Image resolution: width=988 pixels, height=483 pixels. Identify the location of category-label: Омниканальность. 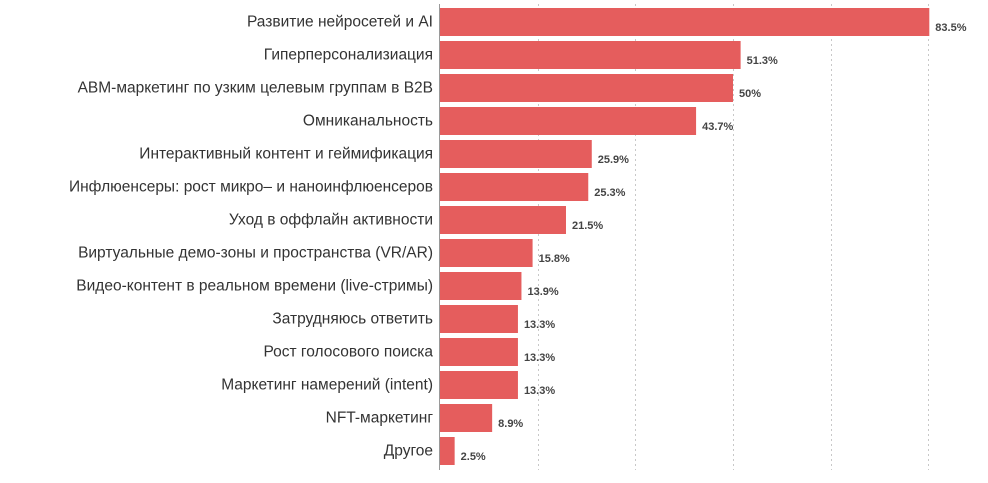
(368, 121).